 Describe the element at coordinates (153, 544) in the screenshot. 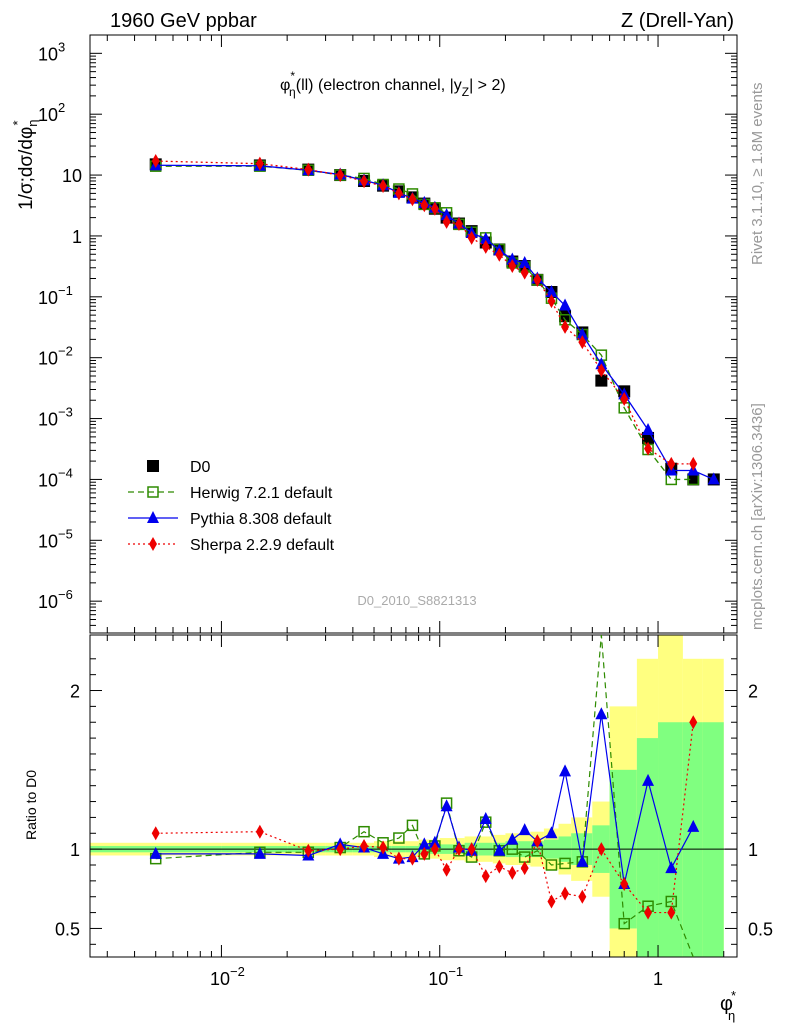

I see `legend-marker-sherpa-2-2-9-default` at that location.